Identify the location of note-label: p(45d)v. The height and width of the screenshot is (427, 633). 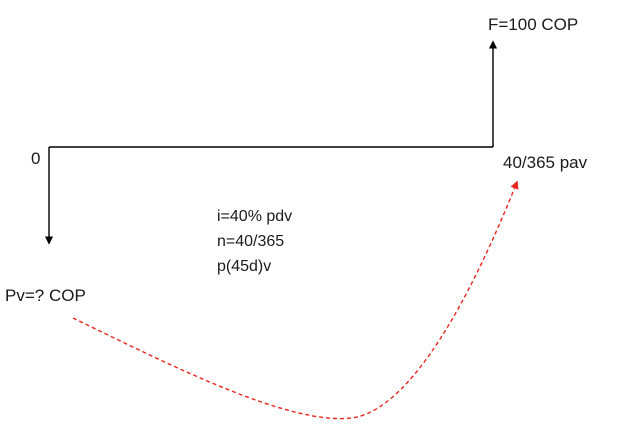
(244, 266).